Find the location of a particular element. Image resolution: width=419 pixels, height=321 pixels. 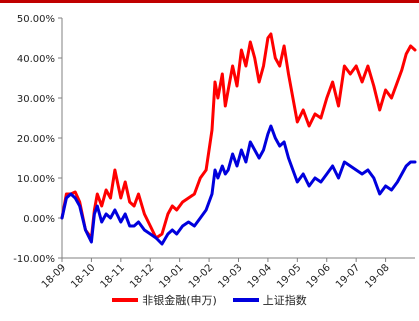

chart-legend: 非银金融(申万) 上证指数 is located at coordinates (209, 300).